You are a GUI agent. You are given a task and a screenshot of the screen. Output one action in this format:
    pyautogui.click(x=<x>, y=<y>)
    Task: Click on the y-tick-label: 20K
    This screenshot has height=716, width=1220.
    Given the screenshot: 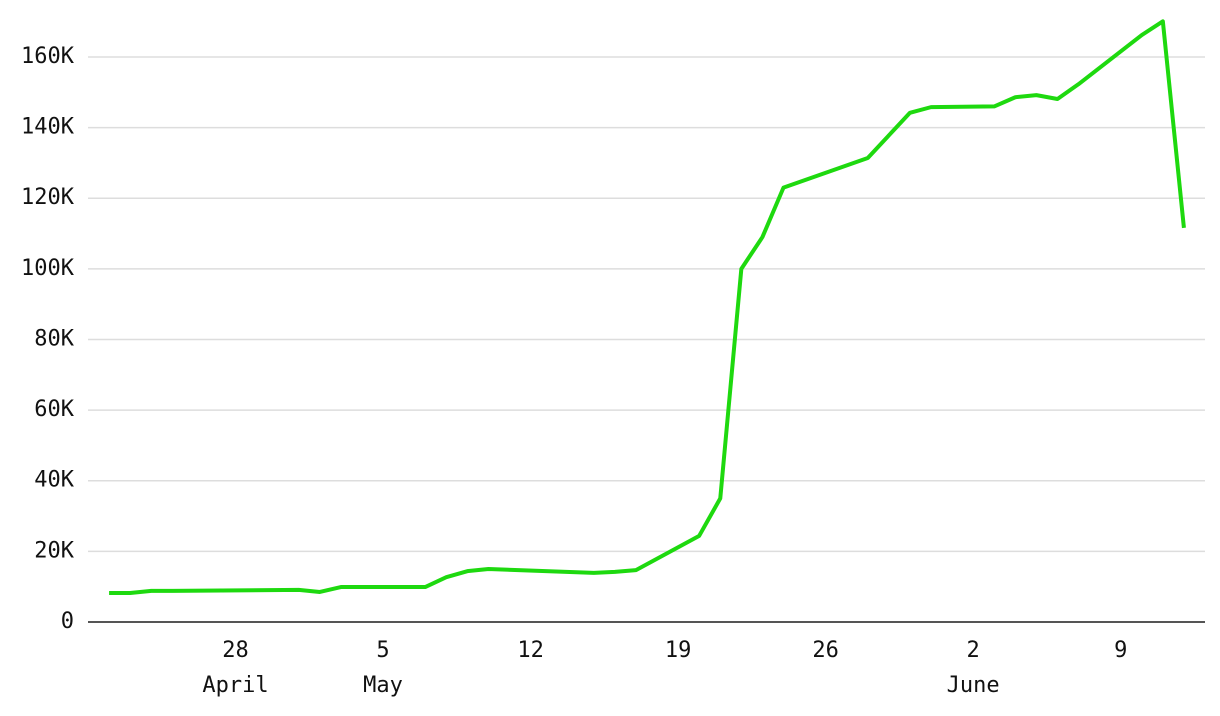 What is the action you would take?
    pyautogui.click(x=54, y=550)
    